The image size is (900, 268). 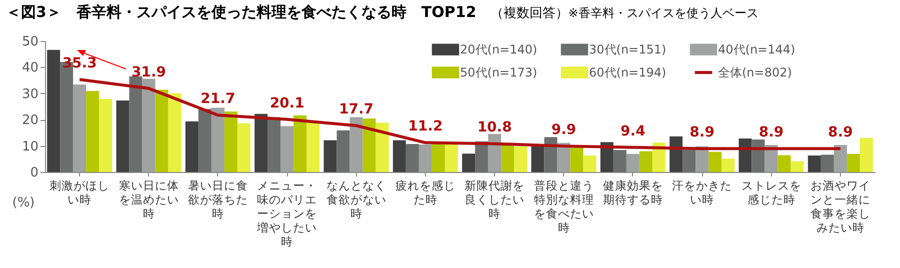 I want to click on y-tick-label: 10, so click(x=30, y=146).